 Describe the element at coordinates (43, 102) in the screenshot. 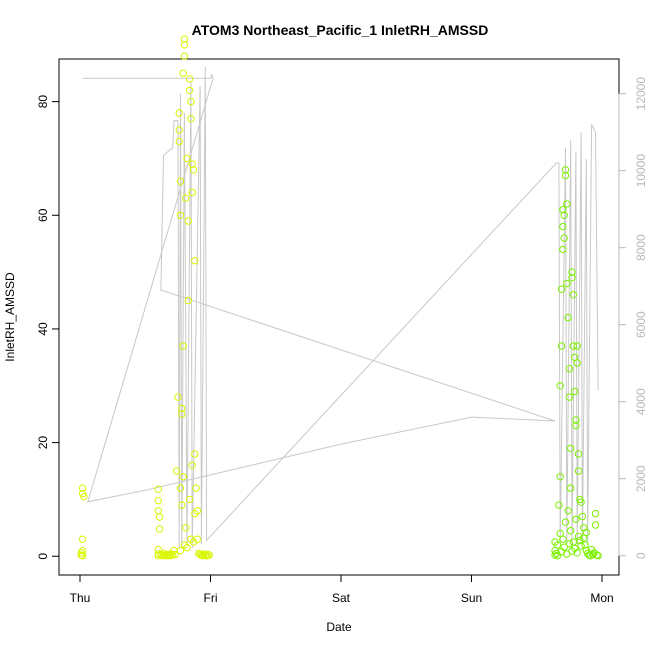

I see `y-tick-label: 80` at that location.